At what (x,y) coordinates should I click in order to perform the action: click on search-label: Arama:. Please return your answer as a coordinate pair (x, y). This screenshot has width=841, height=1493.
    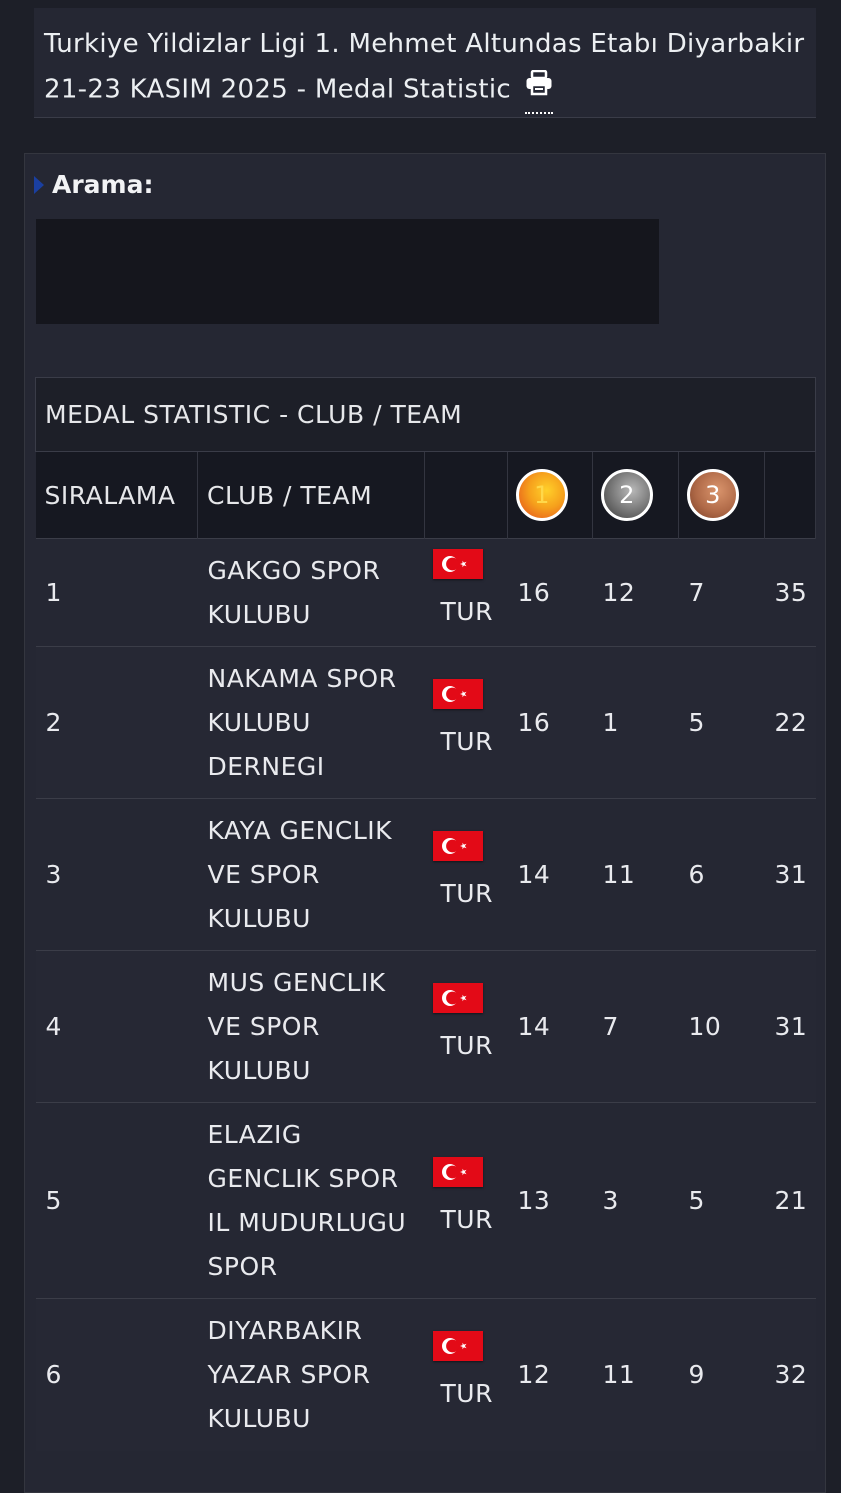
    Looking at the image, I should click on (93, 184).